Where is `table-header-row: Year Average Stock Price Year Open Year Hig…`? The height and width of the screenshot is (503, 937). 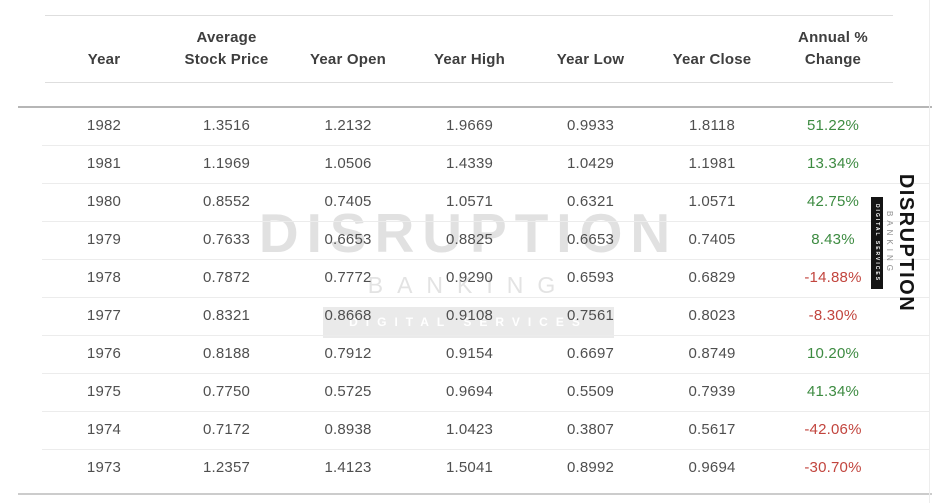 table-header-row: Year Average Stock Price Year Open Year Hig… is located at coordinates (486, 48).